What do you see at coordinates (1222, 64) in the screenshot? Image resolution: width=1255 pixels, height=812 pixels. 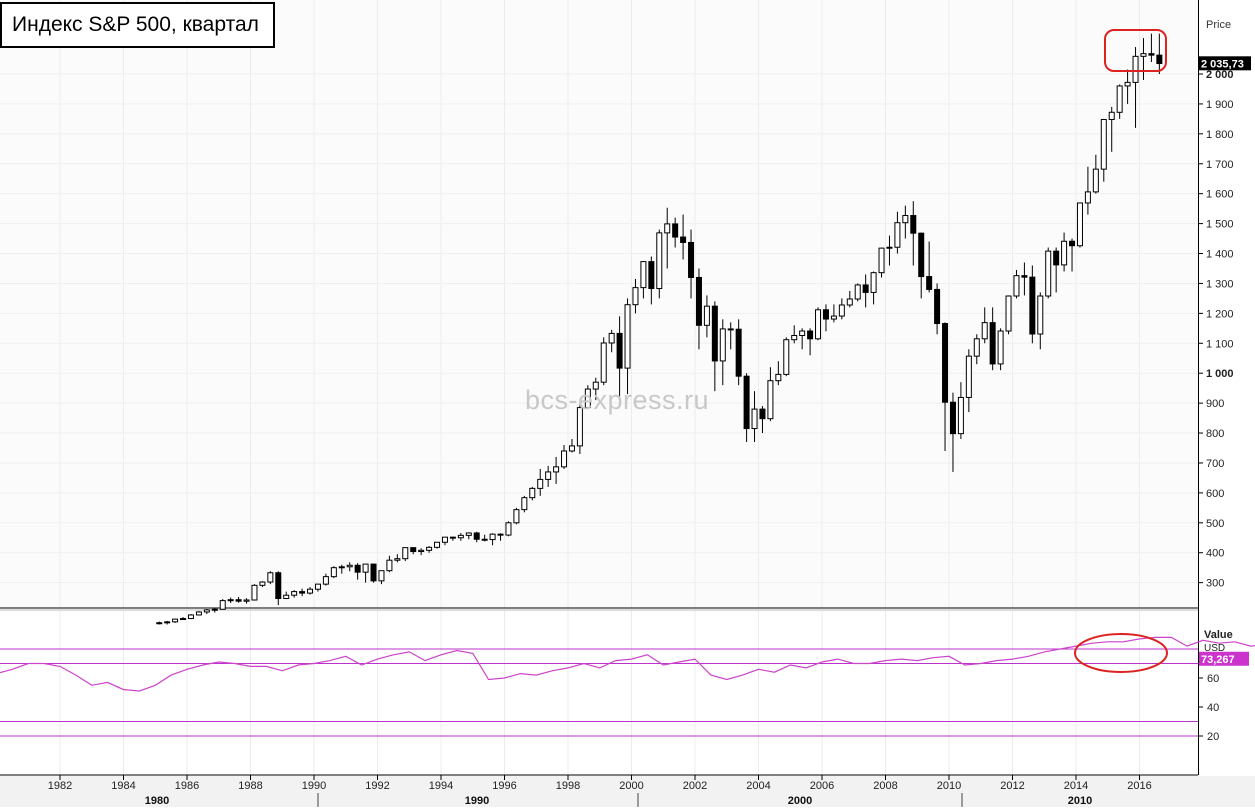 I see `last-price-label: 2 035,73` at bounding box center [1222, 64].